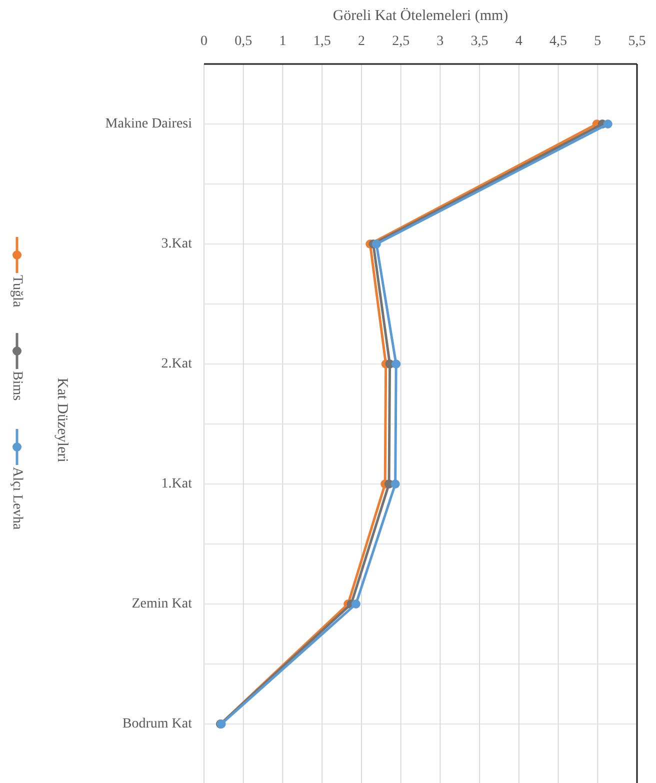  What do you see at coordinates (282, 41) in the screenshot?
I see `x-tick-label: 1` at bounding box center [282, 41].